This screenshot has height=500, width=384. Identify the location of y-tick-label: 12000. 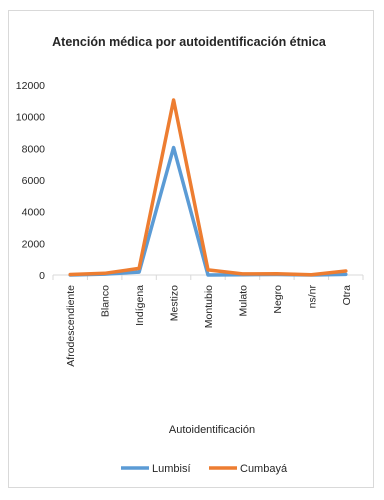
(30, 86).